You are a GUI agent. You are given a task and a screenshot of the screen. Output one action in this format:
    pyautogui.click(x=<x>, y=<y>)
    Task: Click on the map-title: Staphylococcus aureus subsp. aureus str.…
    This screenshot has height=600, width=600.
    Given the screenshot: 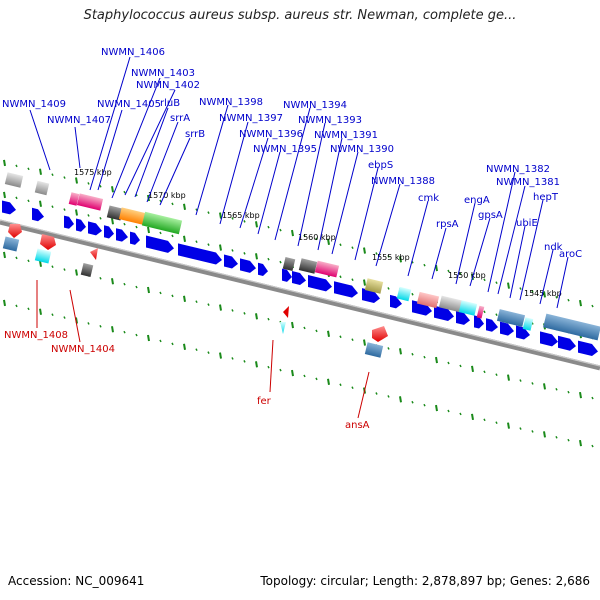 What is the action you would take?
    pyautogui.click(x=300, y=15)
    